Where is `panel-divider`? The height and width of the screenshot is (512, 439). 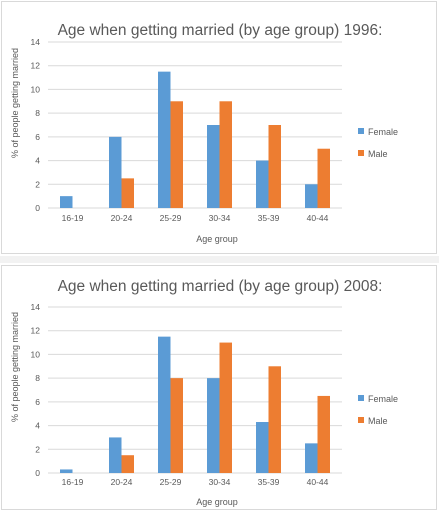 panel-divider is located at coordinates (219, 259).